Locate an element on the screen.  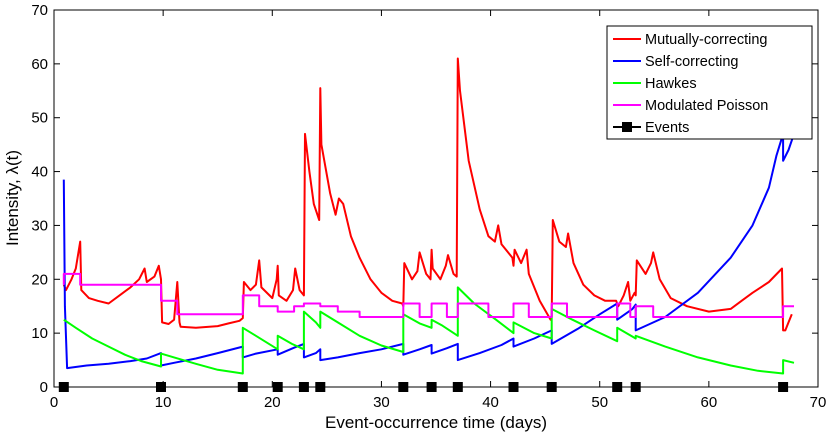
x-tick-label: 30 is located at coordinates (381, 402).